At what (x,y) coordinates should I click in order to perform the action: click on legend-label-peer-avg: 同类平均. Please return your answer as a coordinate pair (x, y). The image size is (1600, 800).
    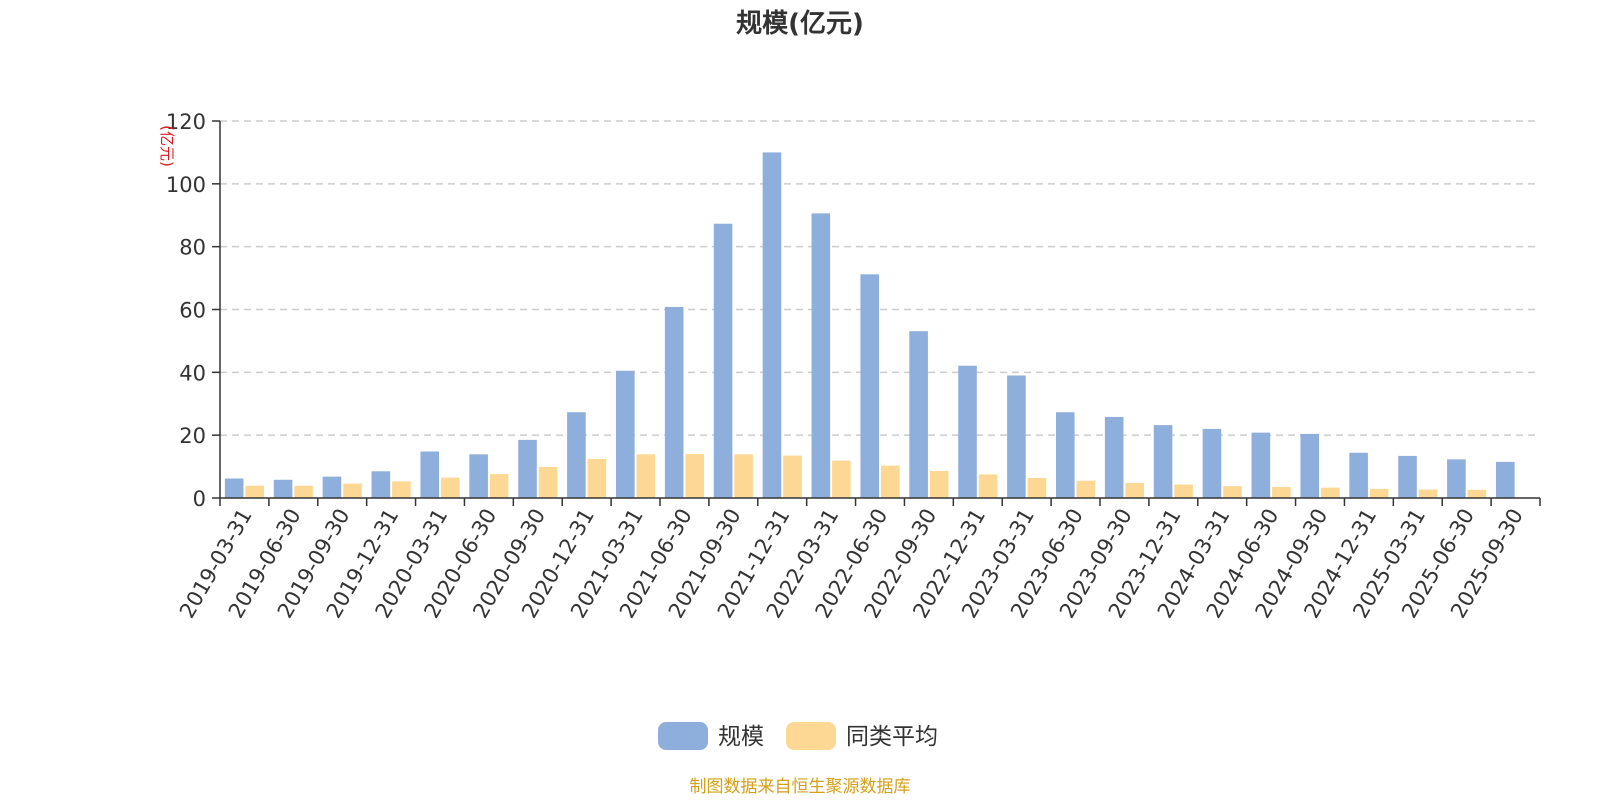
    Looking at the image, I should click on (892, 737).